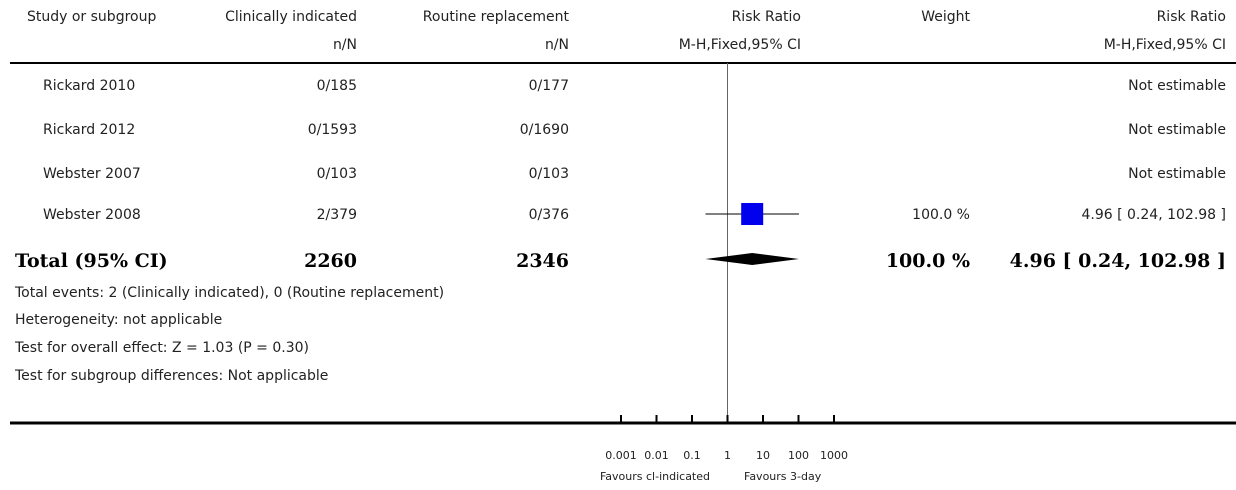 The width and height of the screenshot is (1236, 490). Describe the element at coordinates (763, 455) in the screenshot. I see `axis-tick-label: 10` at that location.